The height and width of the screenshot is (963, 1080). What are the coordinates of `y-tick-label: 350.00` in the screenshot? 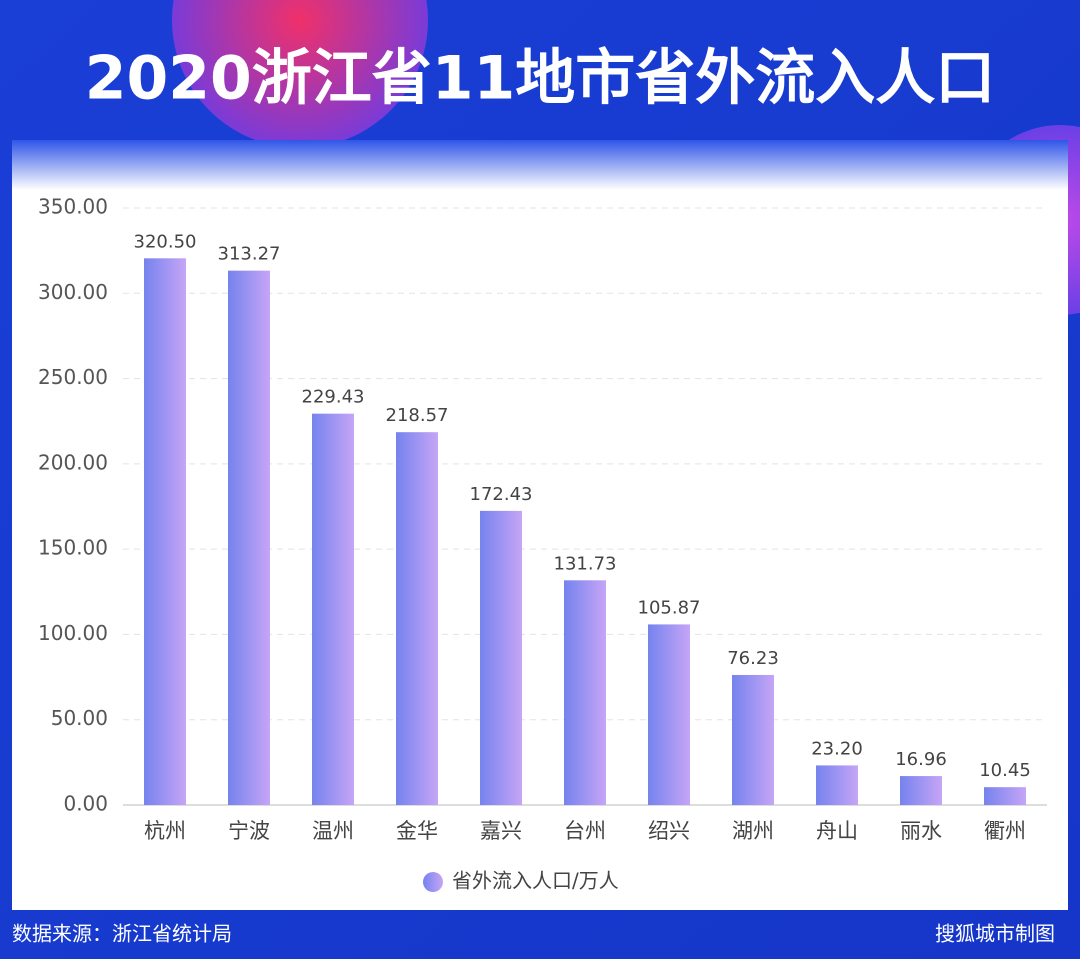 It's located at (73, 207).